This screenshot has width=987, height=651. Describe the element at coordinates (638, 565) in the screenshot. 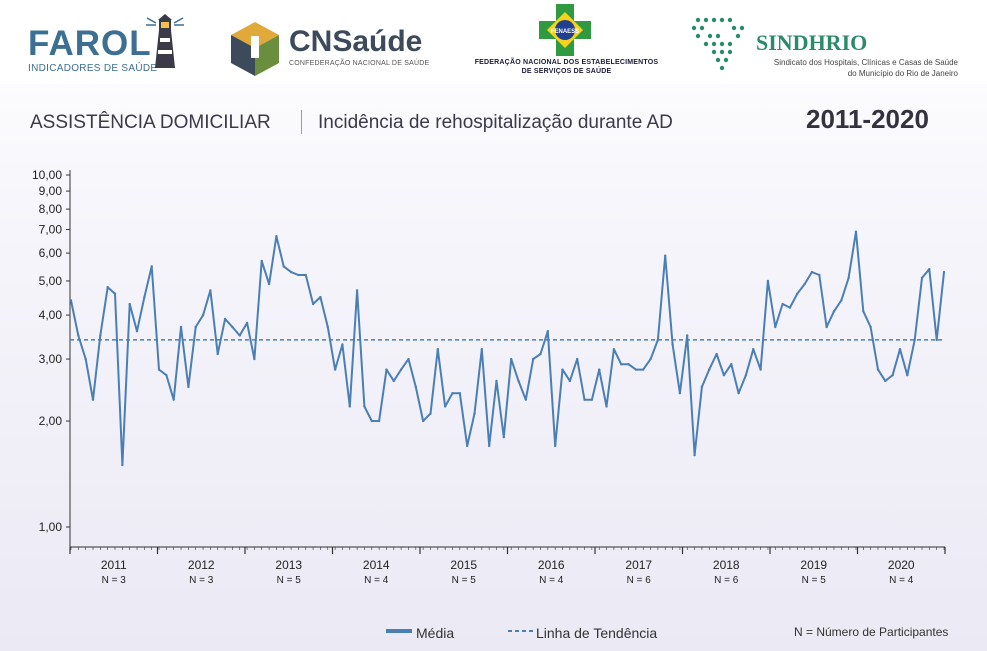

I see `x-group-year-label: 2017` at that location.